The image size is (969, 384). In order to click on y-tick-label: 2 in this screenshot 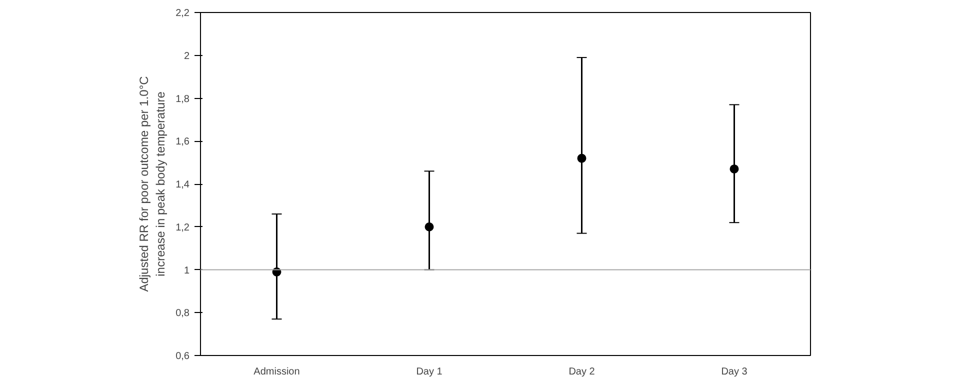, I will do `click(187, 56)`.